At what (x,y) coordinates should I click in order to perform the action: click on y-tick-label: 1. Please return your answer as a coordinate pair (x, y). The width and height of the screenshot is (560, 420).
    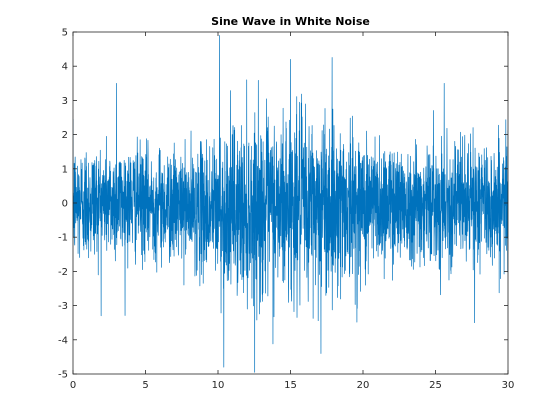
    Looking at the image, I should click on (65, 169).